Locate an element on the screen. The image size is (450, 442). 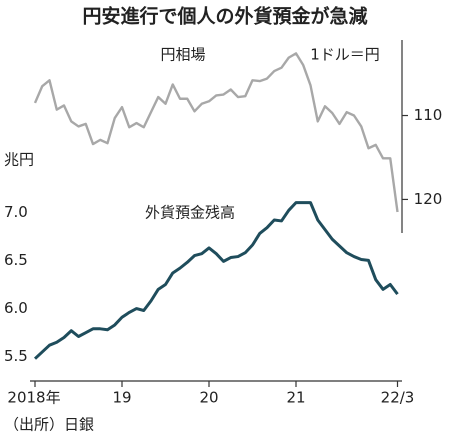
x-tick-label: 22/3 is located at coordinates (398, 398).